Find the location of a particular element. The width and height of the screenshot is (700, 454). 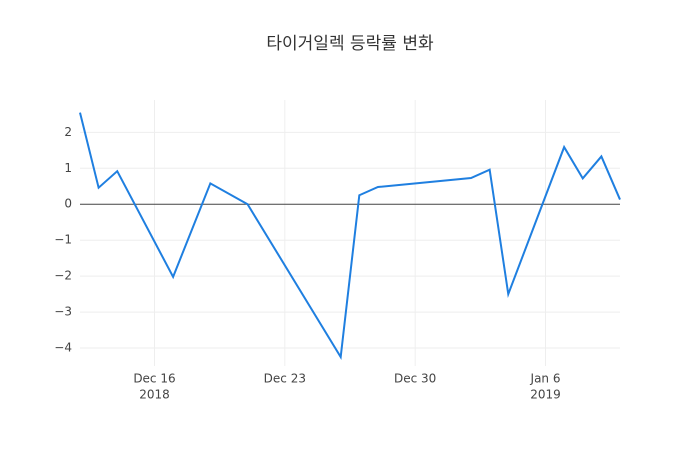

x-tick-label: Jan 6 is located at coordinates (545, 379).